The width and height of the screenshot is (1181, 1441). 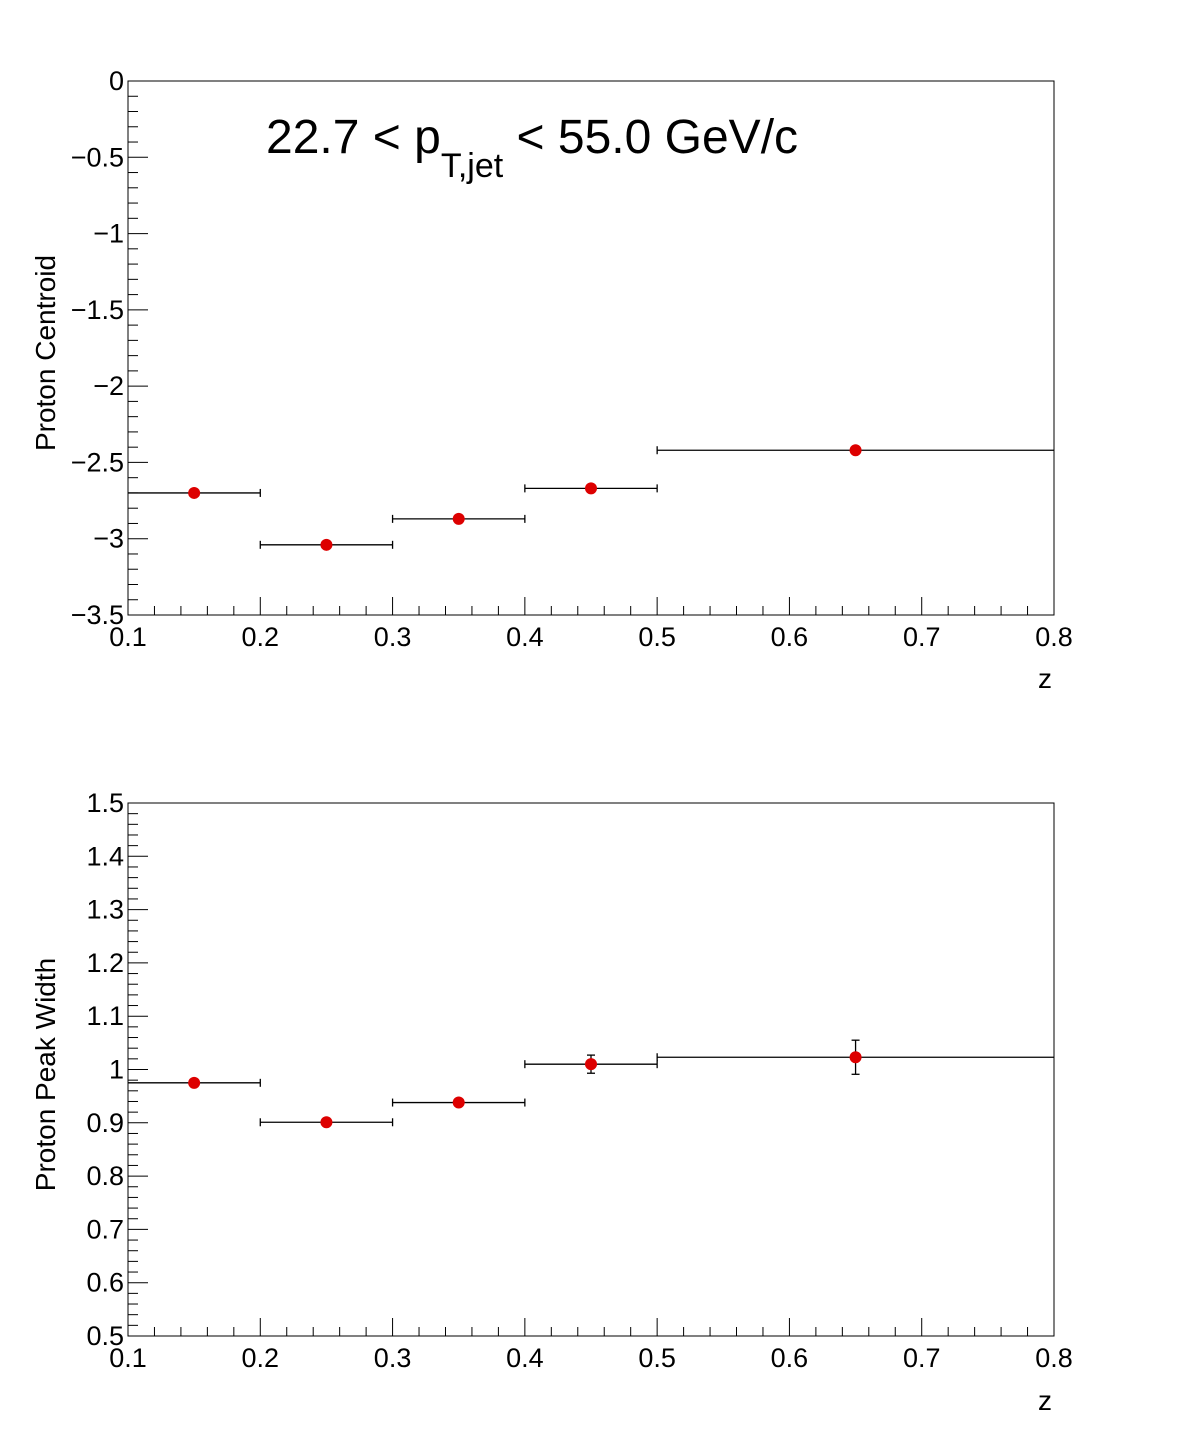 What do you see at coordinates (97, 310) in the screenshot?
I see `y-tick-label: −1.5` at bounding box center [97, 310].